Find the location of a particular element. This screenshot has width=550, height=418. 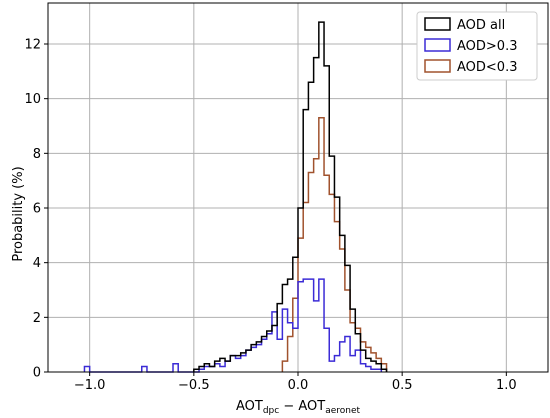

legend-box is located at coordinates (477, 46).